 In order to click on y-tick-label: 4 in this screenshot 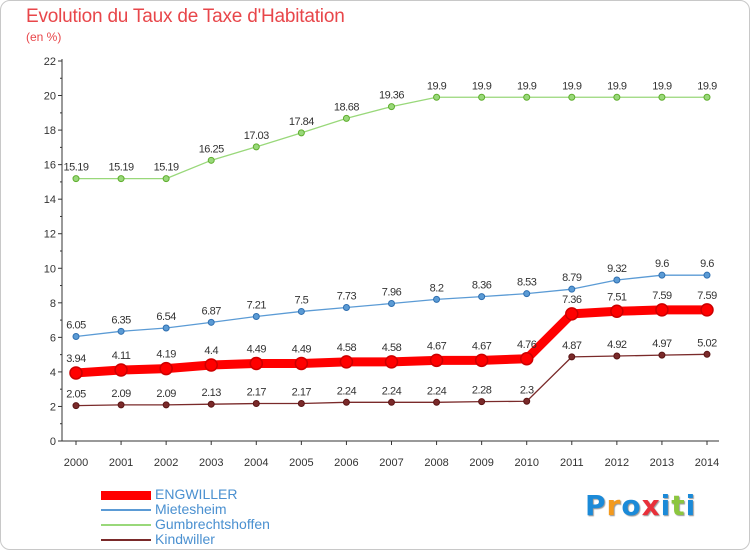, I will do `click(53, 373)`.